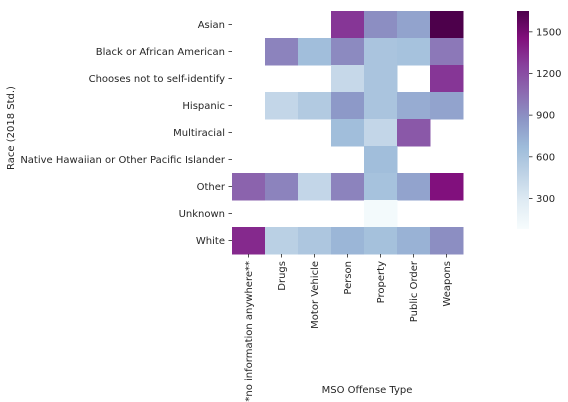 This screenshot has width=568, height=402. I want to click on y-tick-label: Multiracial, so click(199, 133).